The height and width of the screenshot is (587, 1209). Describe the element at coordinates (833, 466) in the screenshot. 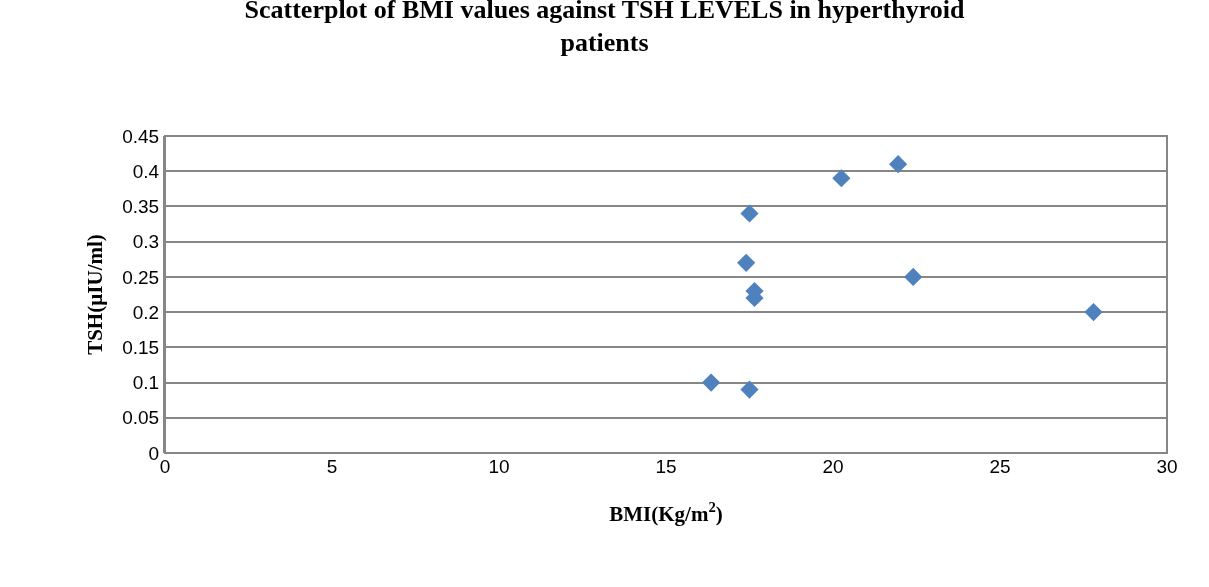

I see `x-tick-label: 20` at that location.